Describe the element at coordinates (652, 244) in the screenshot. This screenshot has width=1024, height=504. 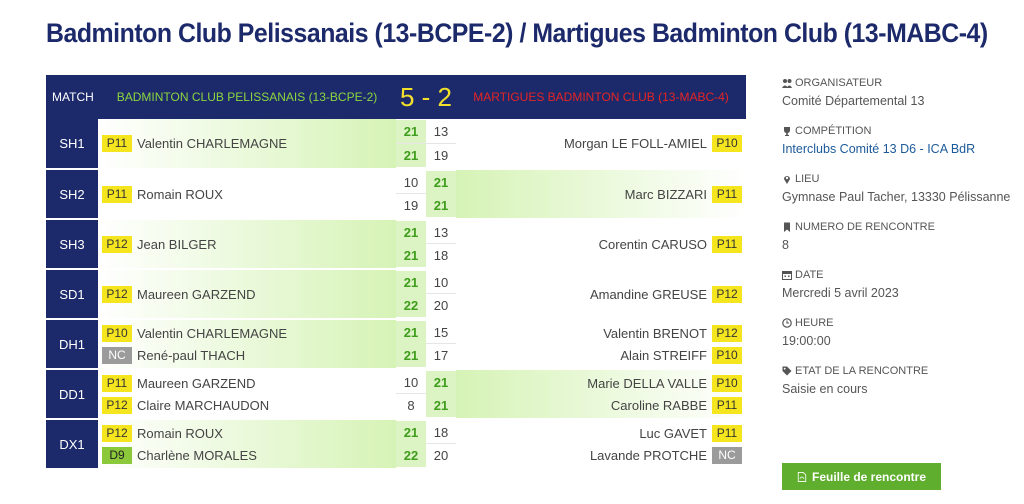
I see `player-name: Corentin CARUSO` at that location.